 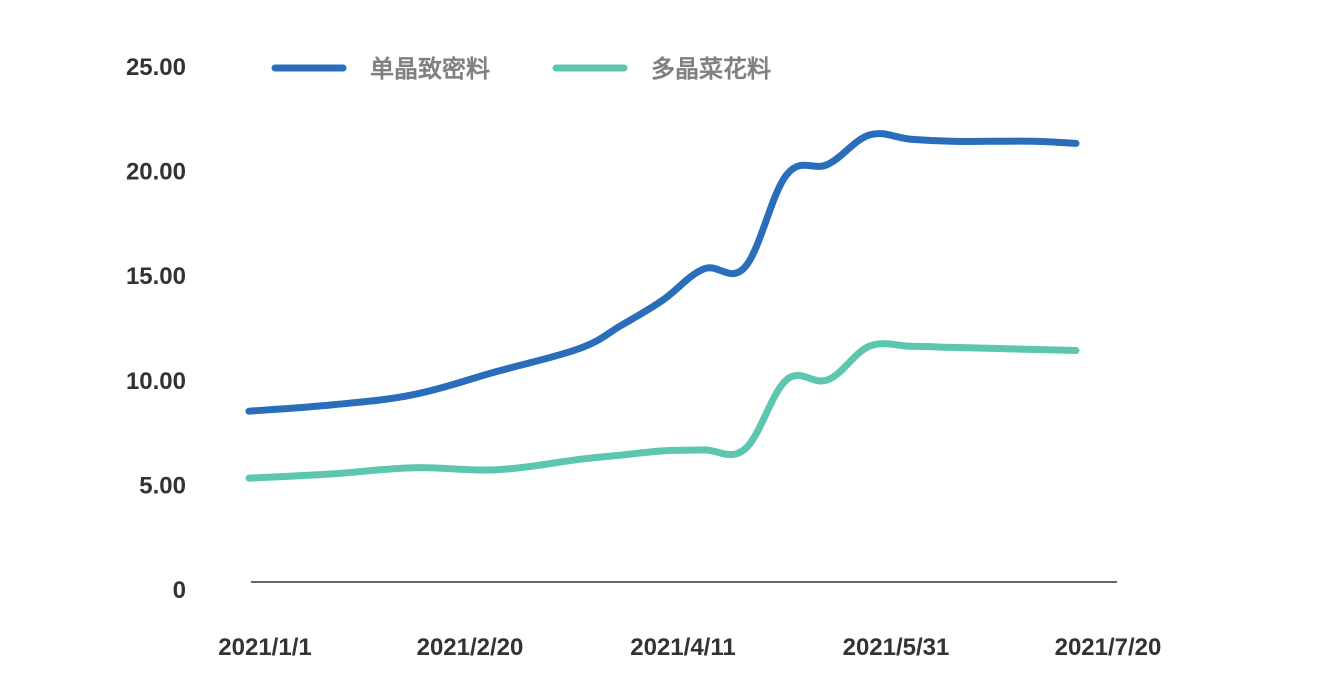 What do you see at coordinates (156, 67) in the screenshot?
I see `y-tick-label: 25.00` at bounding box center [156, 67].